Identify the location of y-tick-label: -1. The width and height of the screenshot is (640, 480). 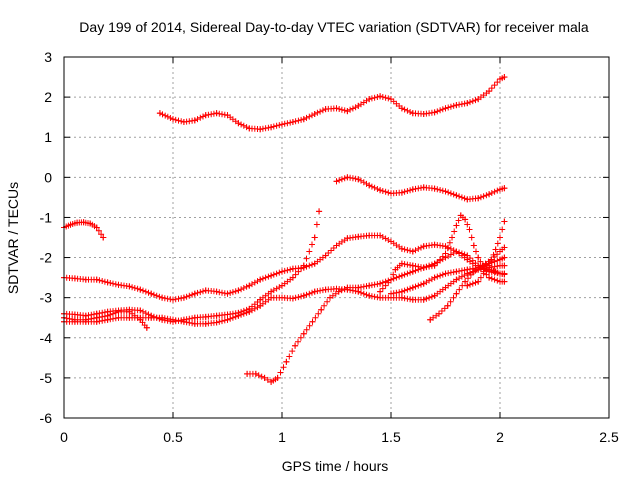
(46, 217).